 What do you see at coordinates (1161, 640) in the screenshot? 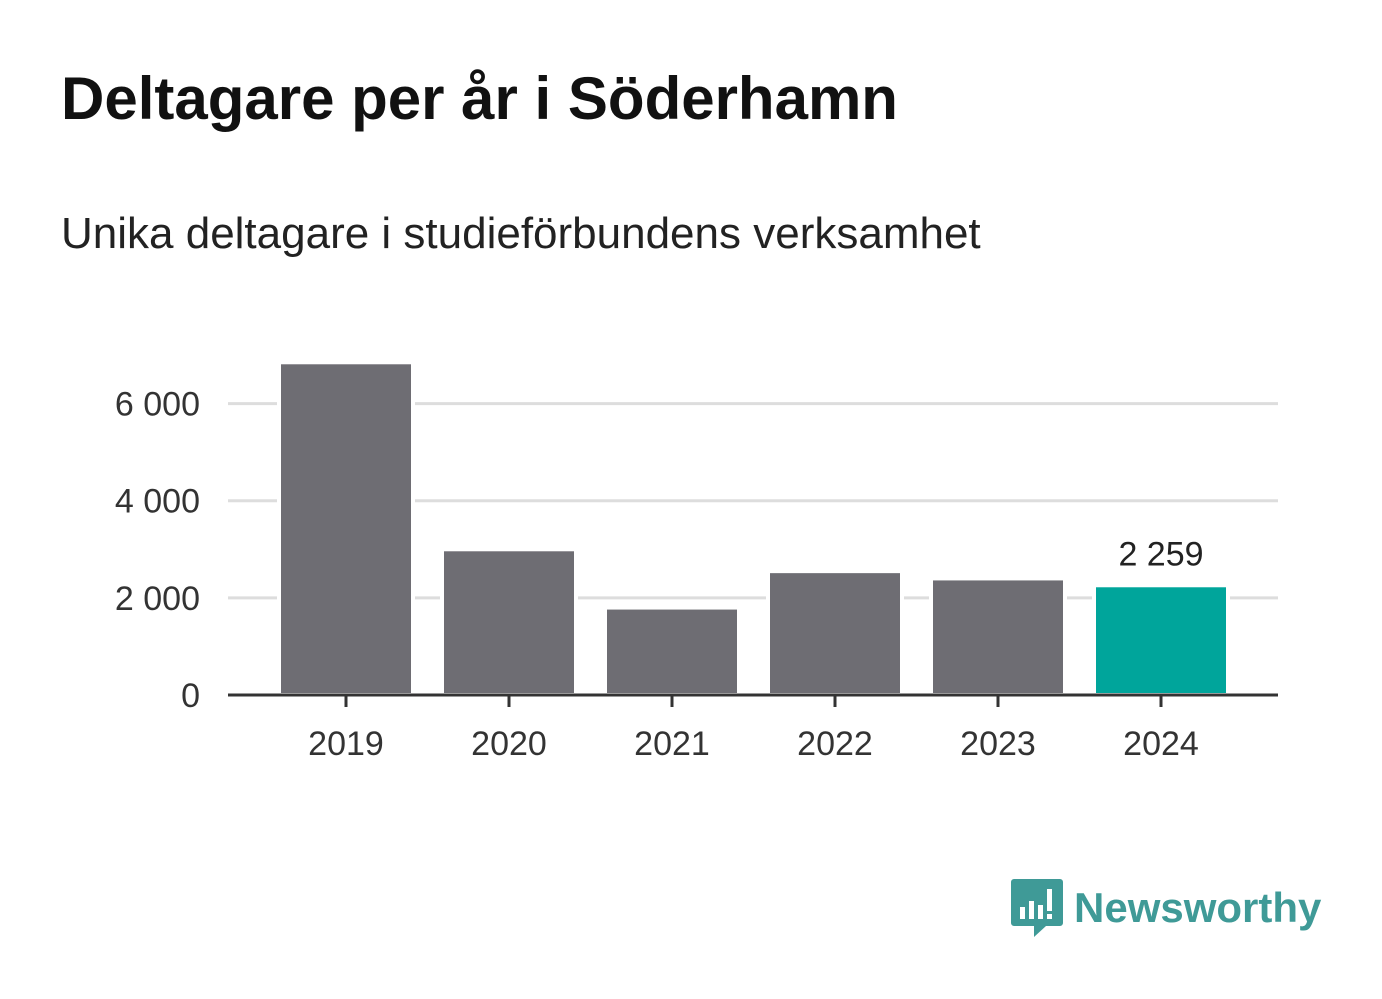
I see `bar-2024` at bounding box center [1161, 640].